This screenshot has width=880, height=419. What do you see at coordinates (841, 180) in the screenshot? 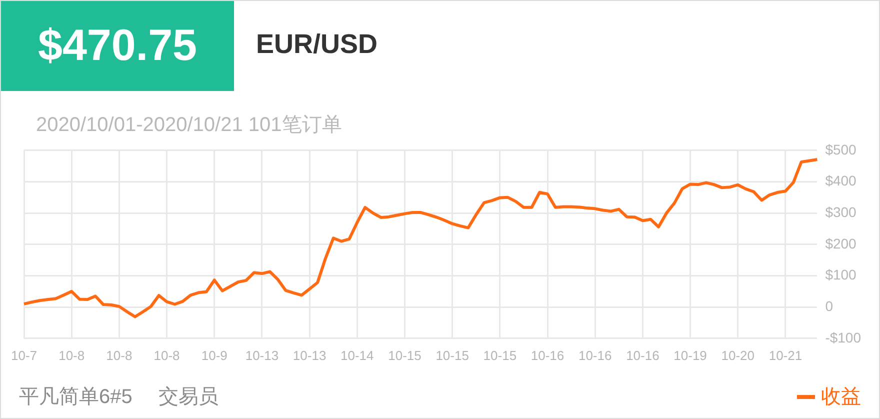
I see `y-tick-label: $400` at bounding box center [841, 180].